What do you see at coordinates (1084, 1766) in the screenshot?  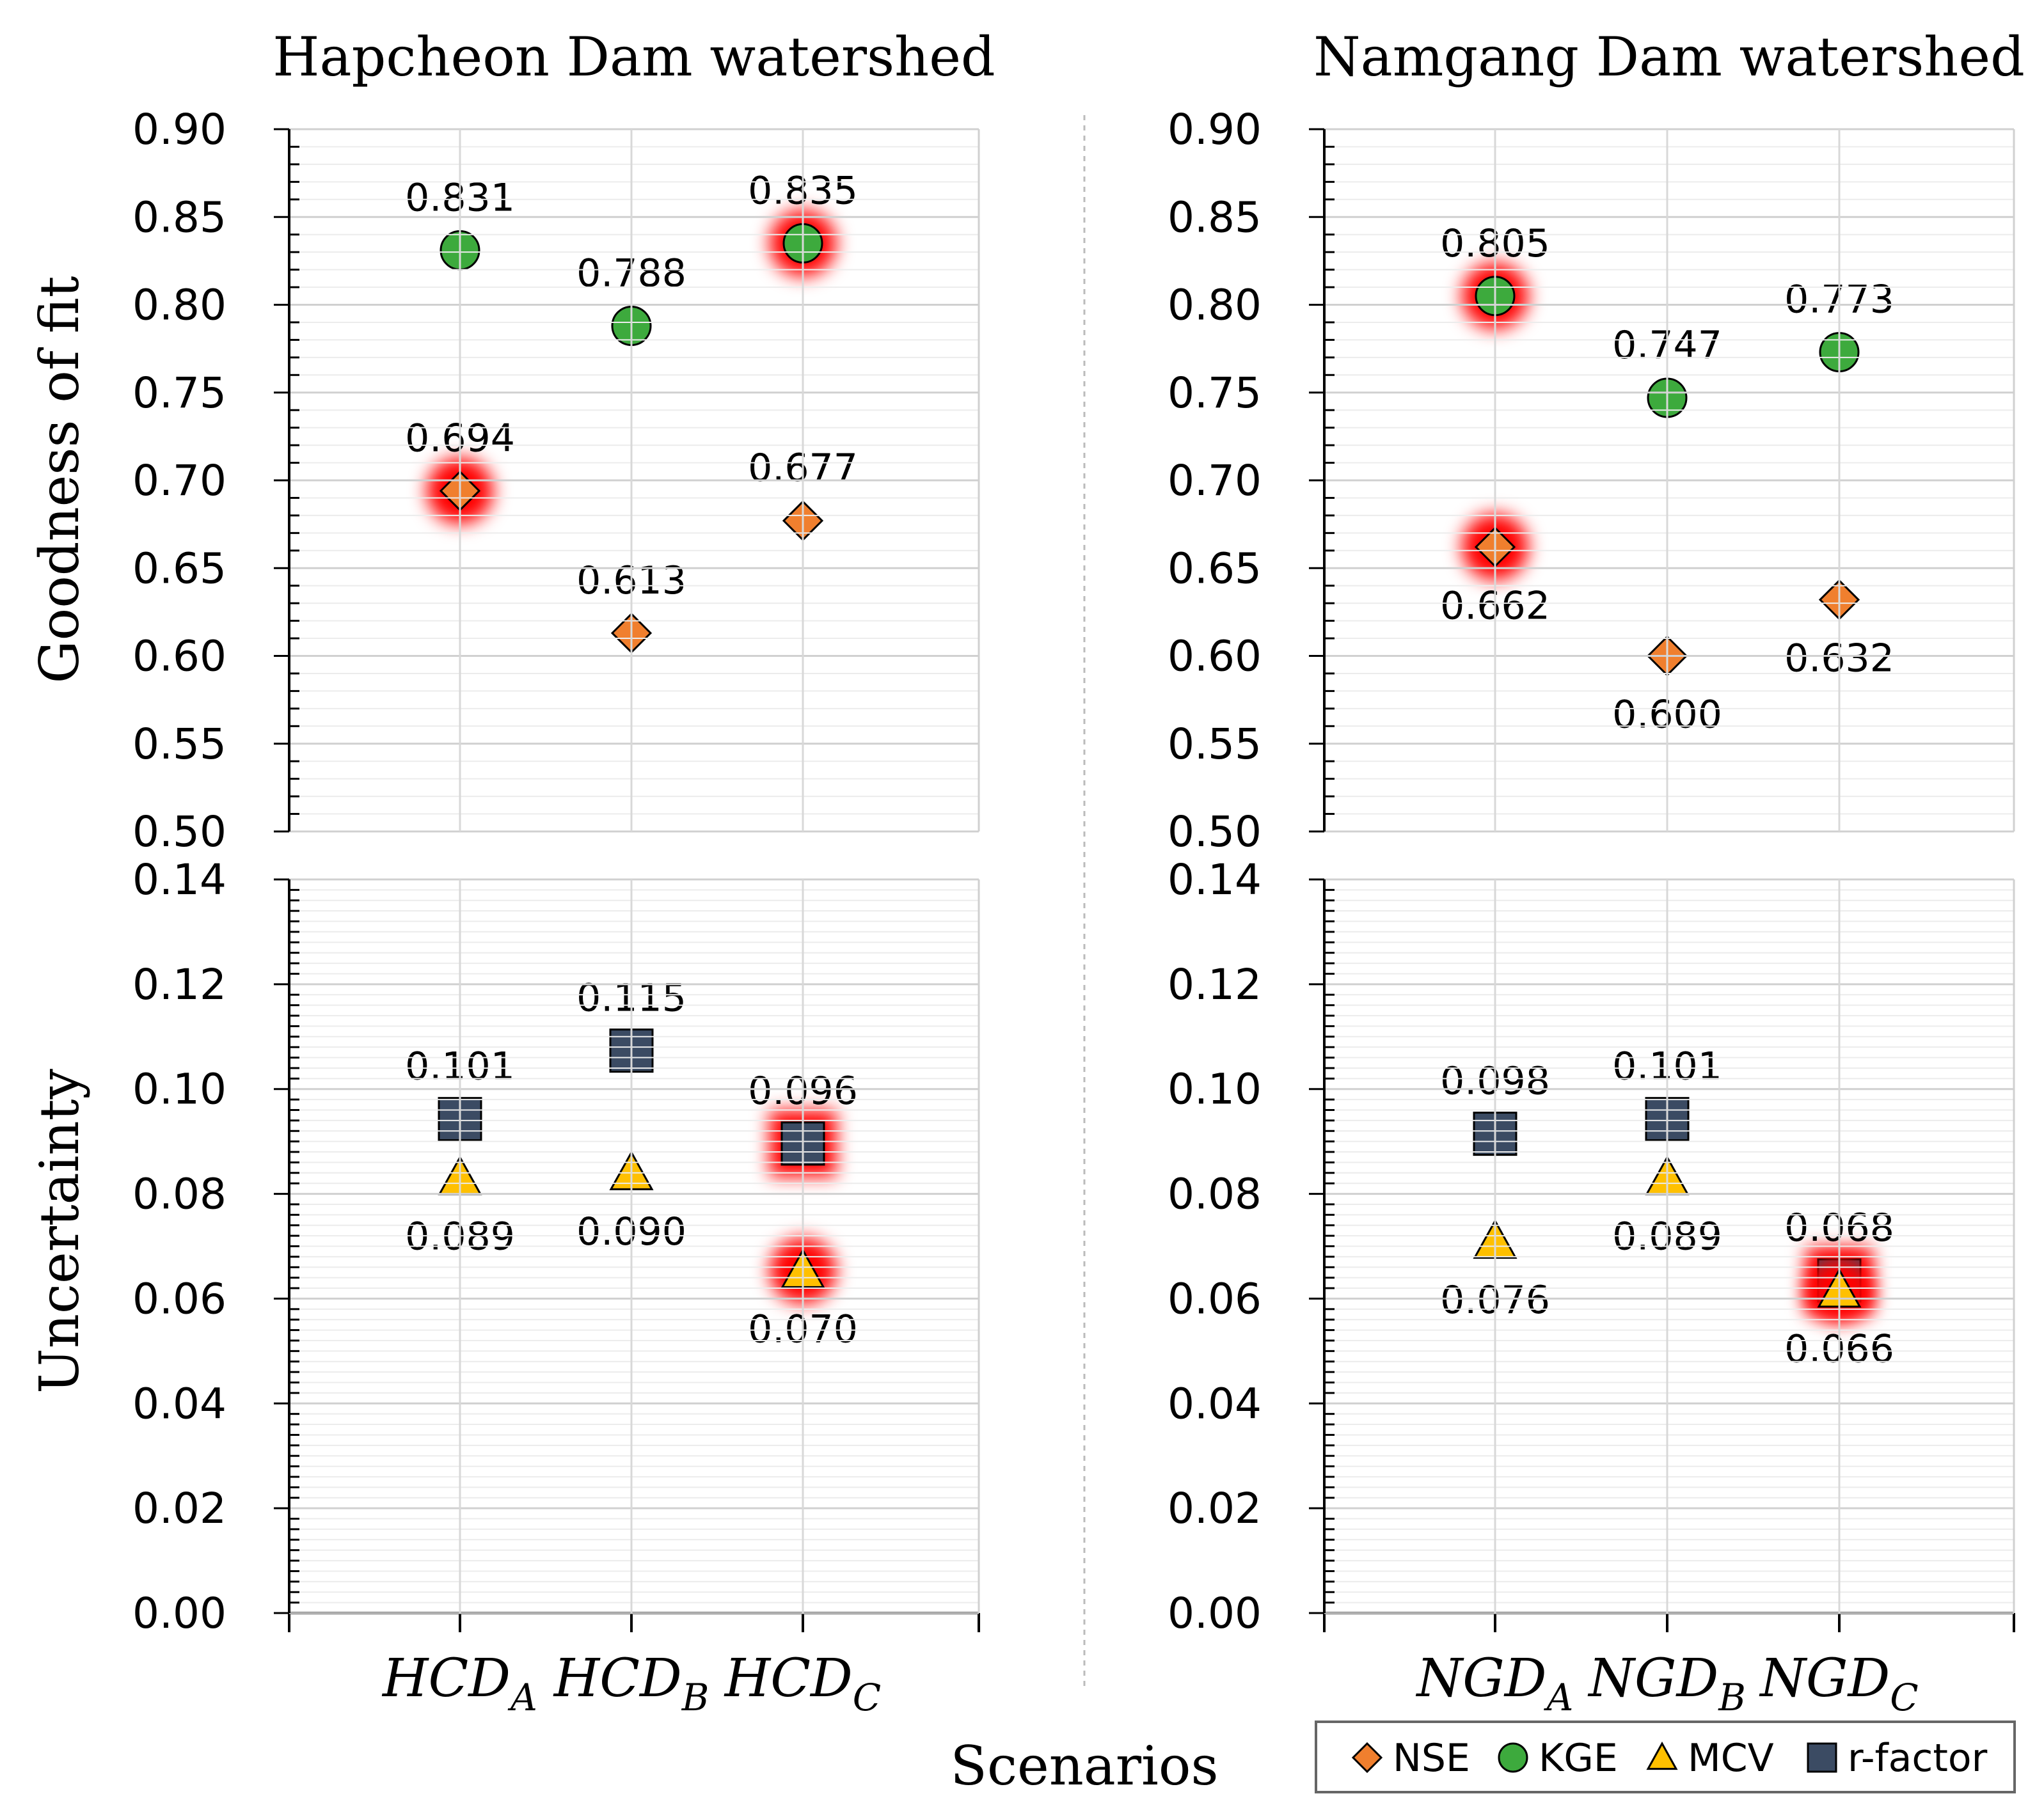 I see `x-axis-title: Scenarios` at bounding box center [1084, 1766].